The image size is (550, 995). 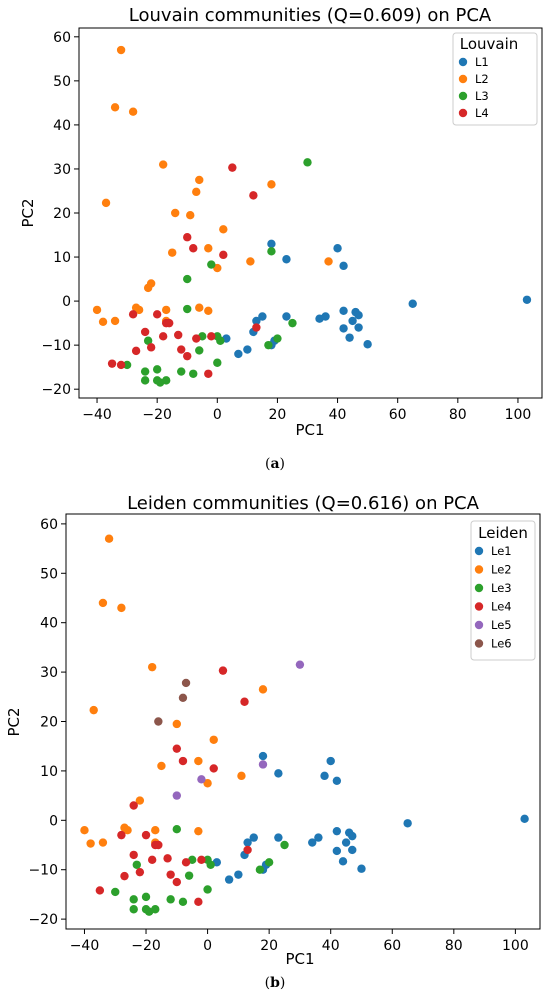 I want to click on legend-box, so click(x=495, y=79).